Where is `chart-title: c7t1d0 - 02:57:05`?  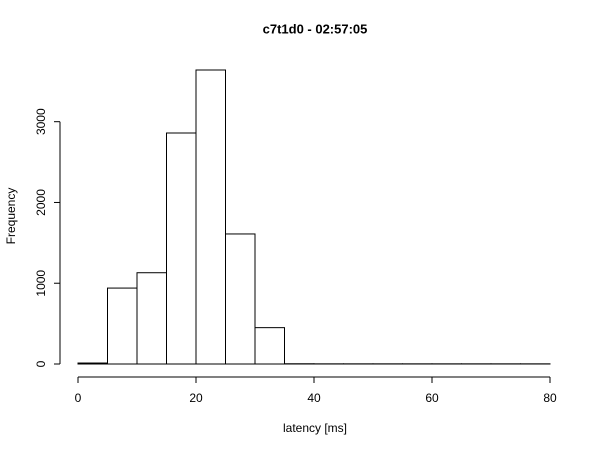
chart-title: c7t1d0 - 02:57:05 is located at coordinates (315, 28).